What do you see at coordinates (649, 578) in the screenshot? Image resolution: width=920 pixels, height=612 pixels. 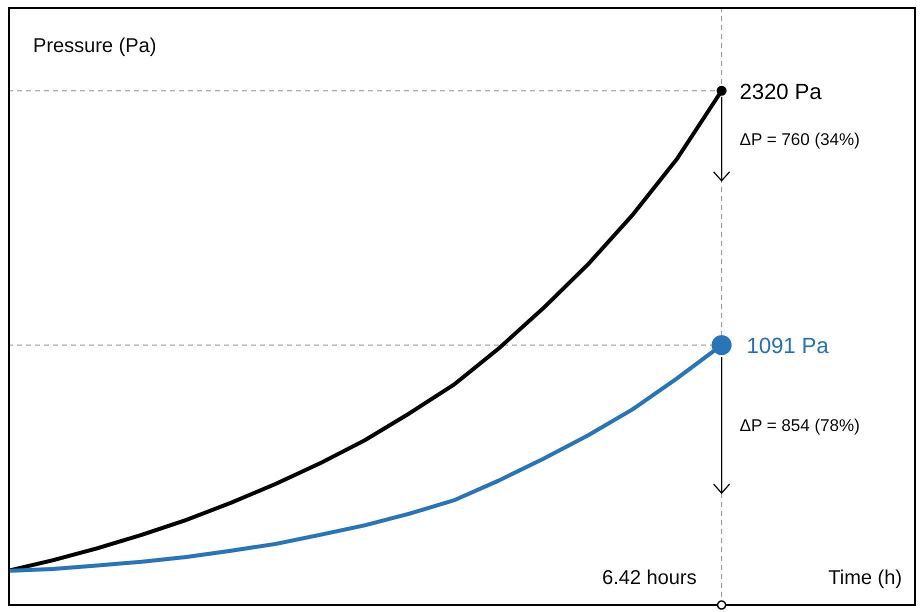 I see `text: 6.42 hours` at bounding box center [649, 578].